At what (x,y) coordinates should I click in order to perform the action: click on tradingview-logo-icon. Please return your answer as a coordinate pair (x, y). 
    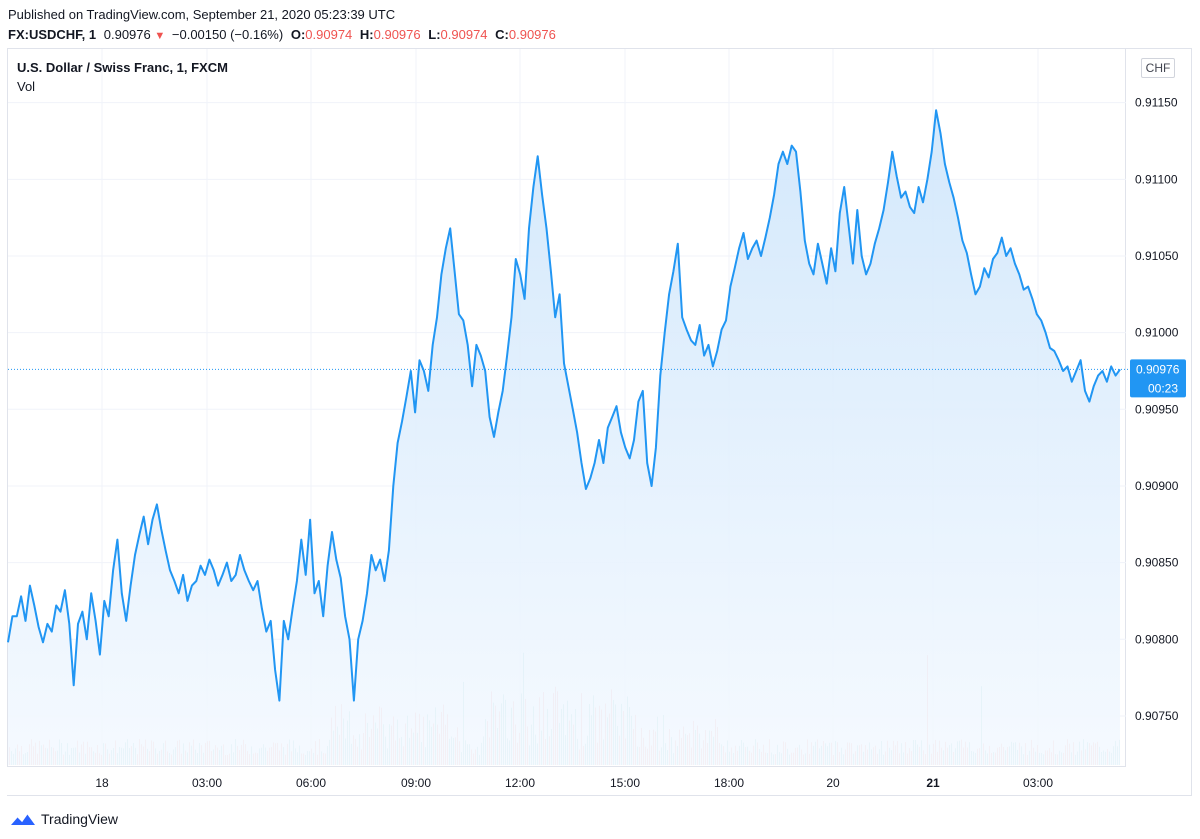
    Looking at the image, I should click on (23, 819).